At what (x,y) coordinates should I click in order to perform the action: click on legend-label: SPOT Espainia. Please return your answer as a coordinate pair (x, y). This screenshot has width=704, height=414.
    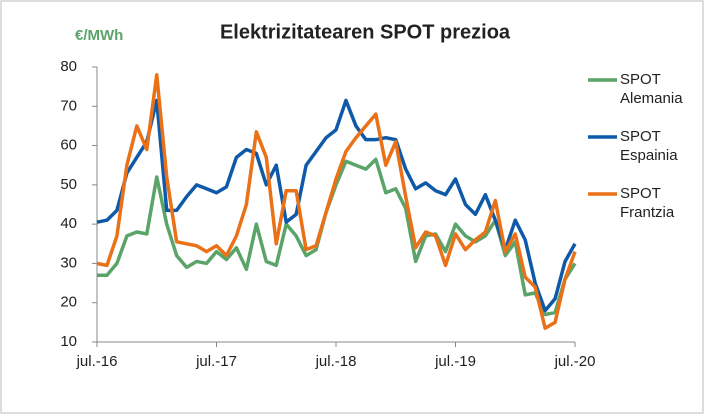
    Looking at the image, I should click on (649, 146).